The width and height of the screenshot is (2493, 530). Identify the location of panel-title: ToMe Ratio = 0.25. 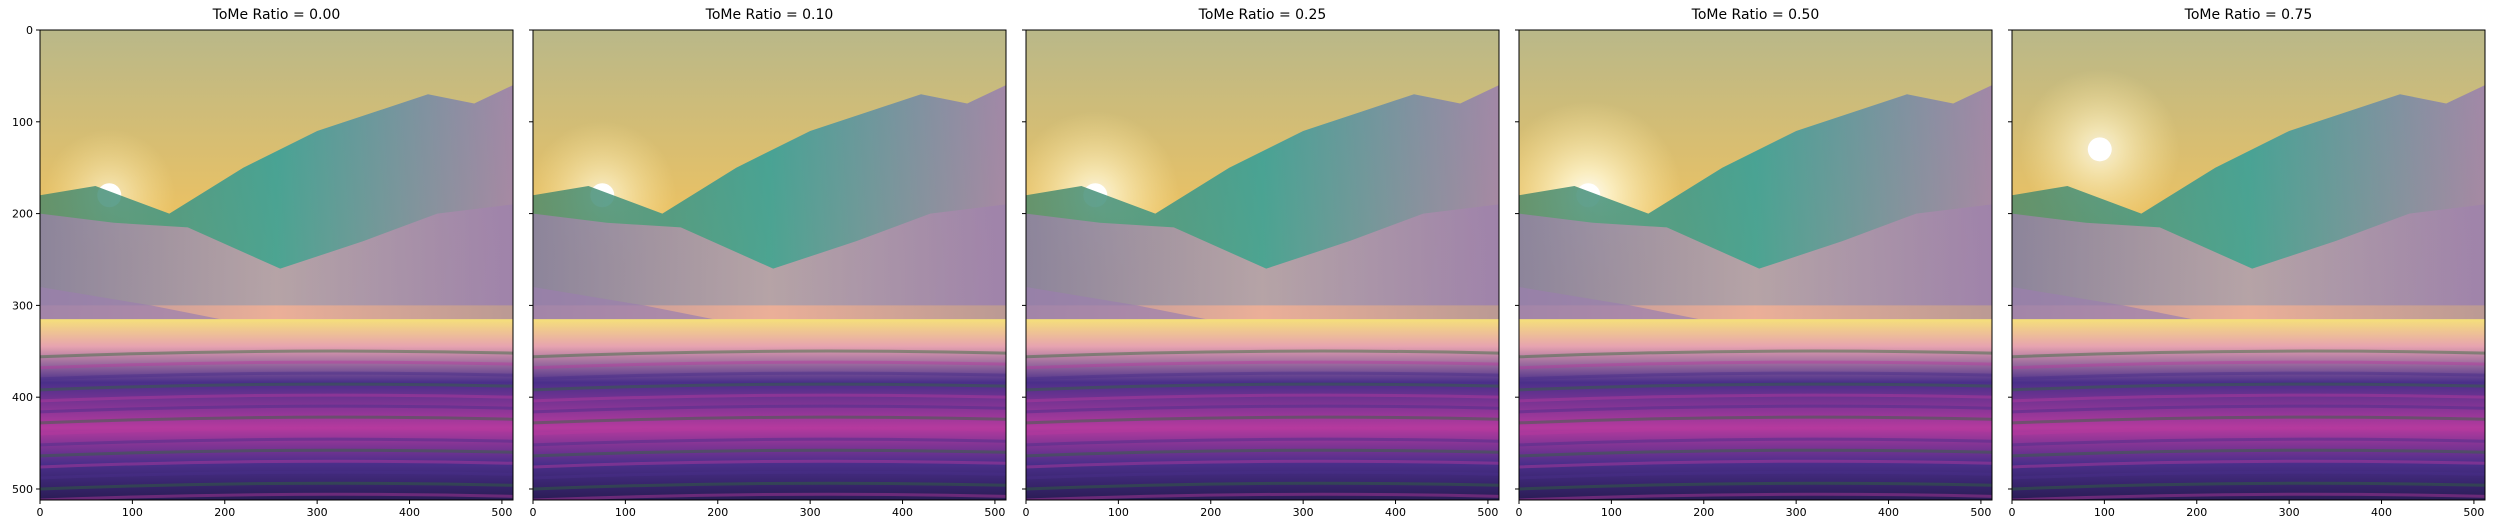
(1262, 15).